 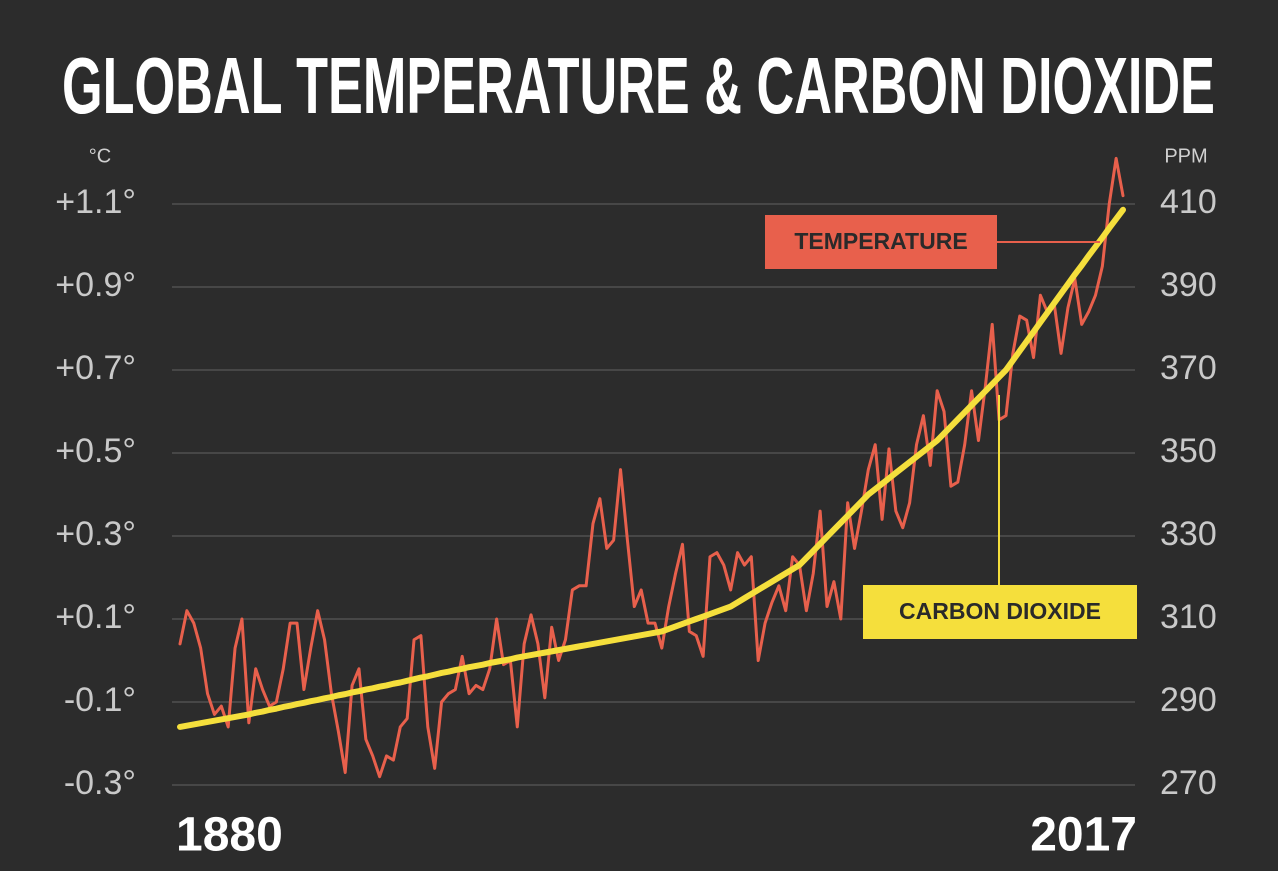 I want to click on x-tick-label: 2017, so click(x=1083, y=835).